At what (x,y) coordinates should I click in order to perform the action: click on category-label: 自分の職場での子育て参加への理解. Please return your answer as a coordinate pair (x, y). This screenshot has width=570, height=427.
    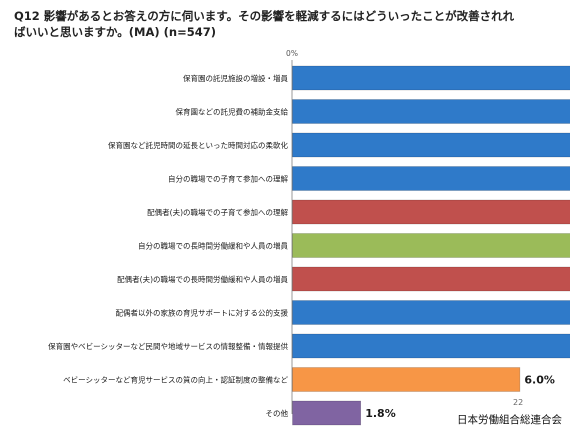
    Looking at the image, I should click on (228, 179).